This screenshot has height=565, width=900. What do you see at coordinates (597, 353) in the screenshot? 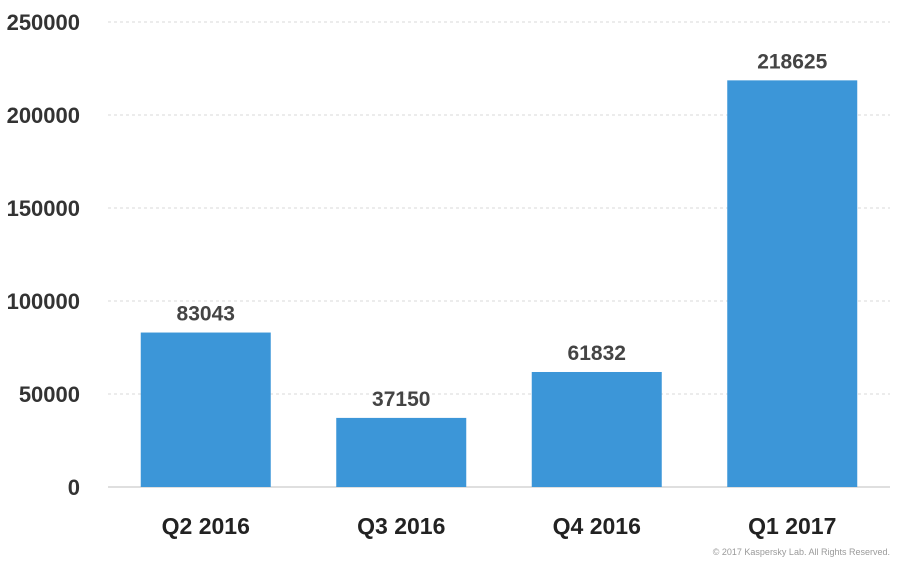
I see `data-label: 61832` at bounding box center [597, 353].